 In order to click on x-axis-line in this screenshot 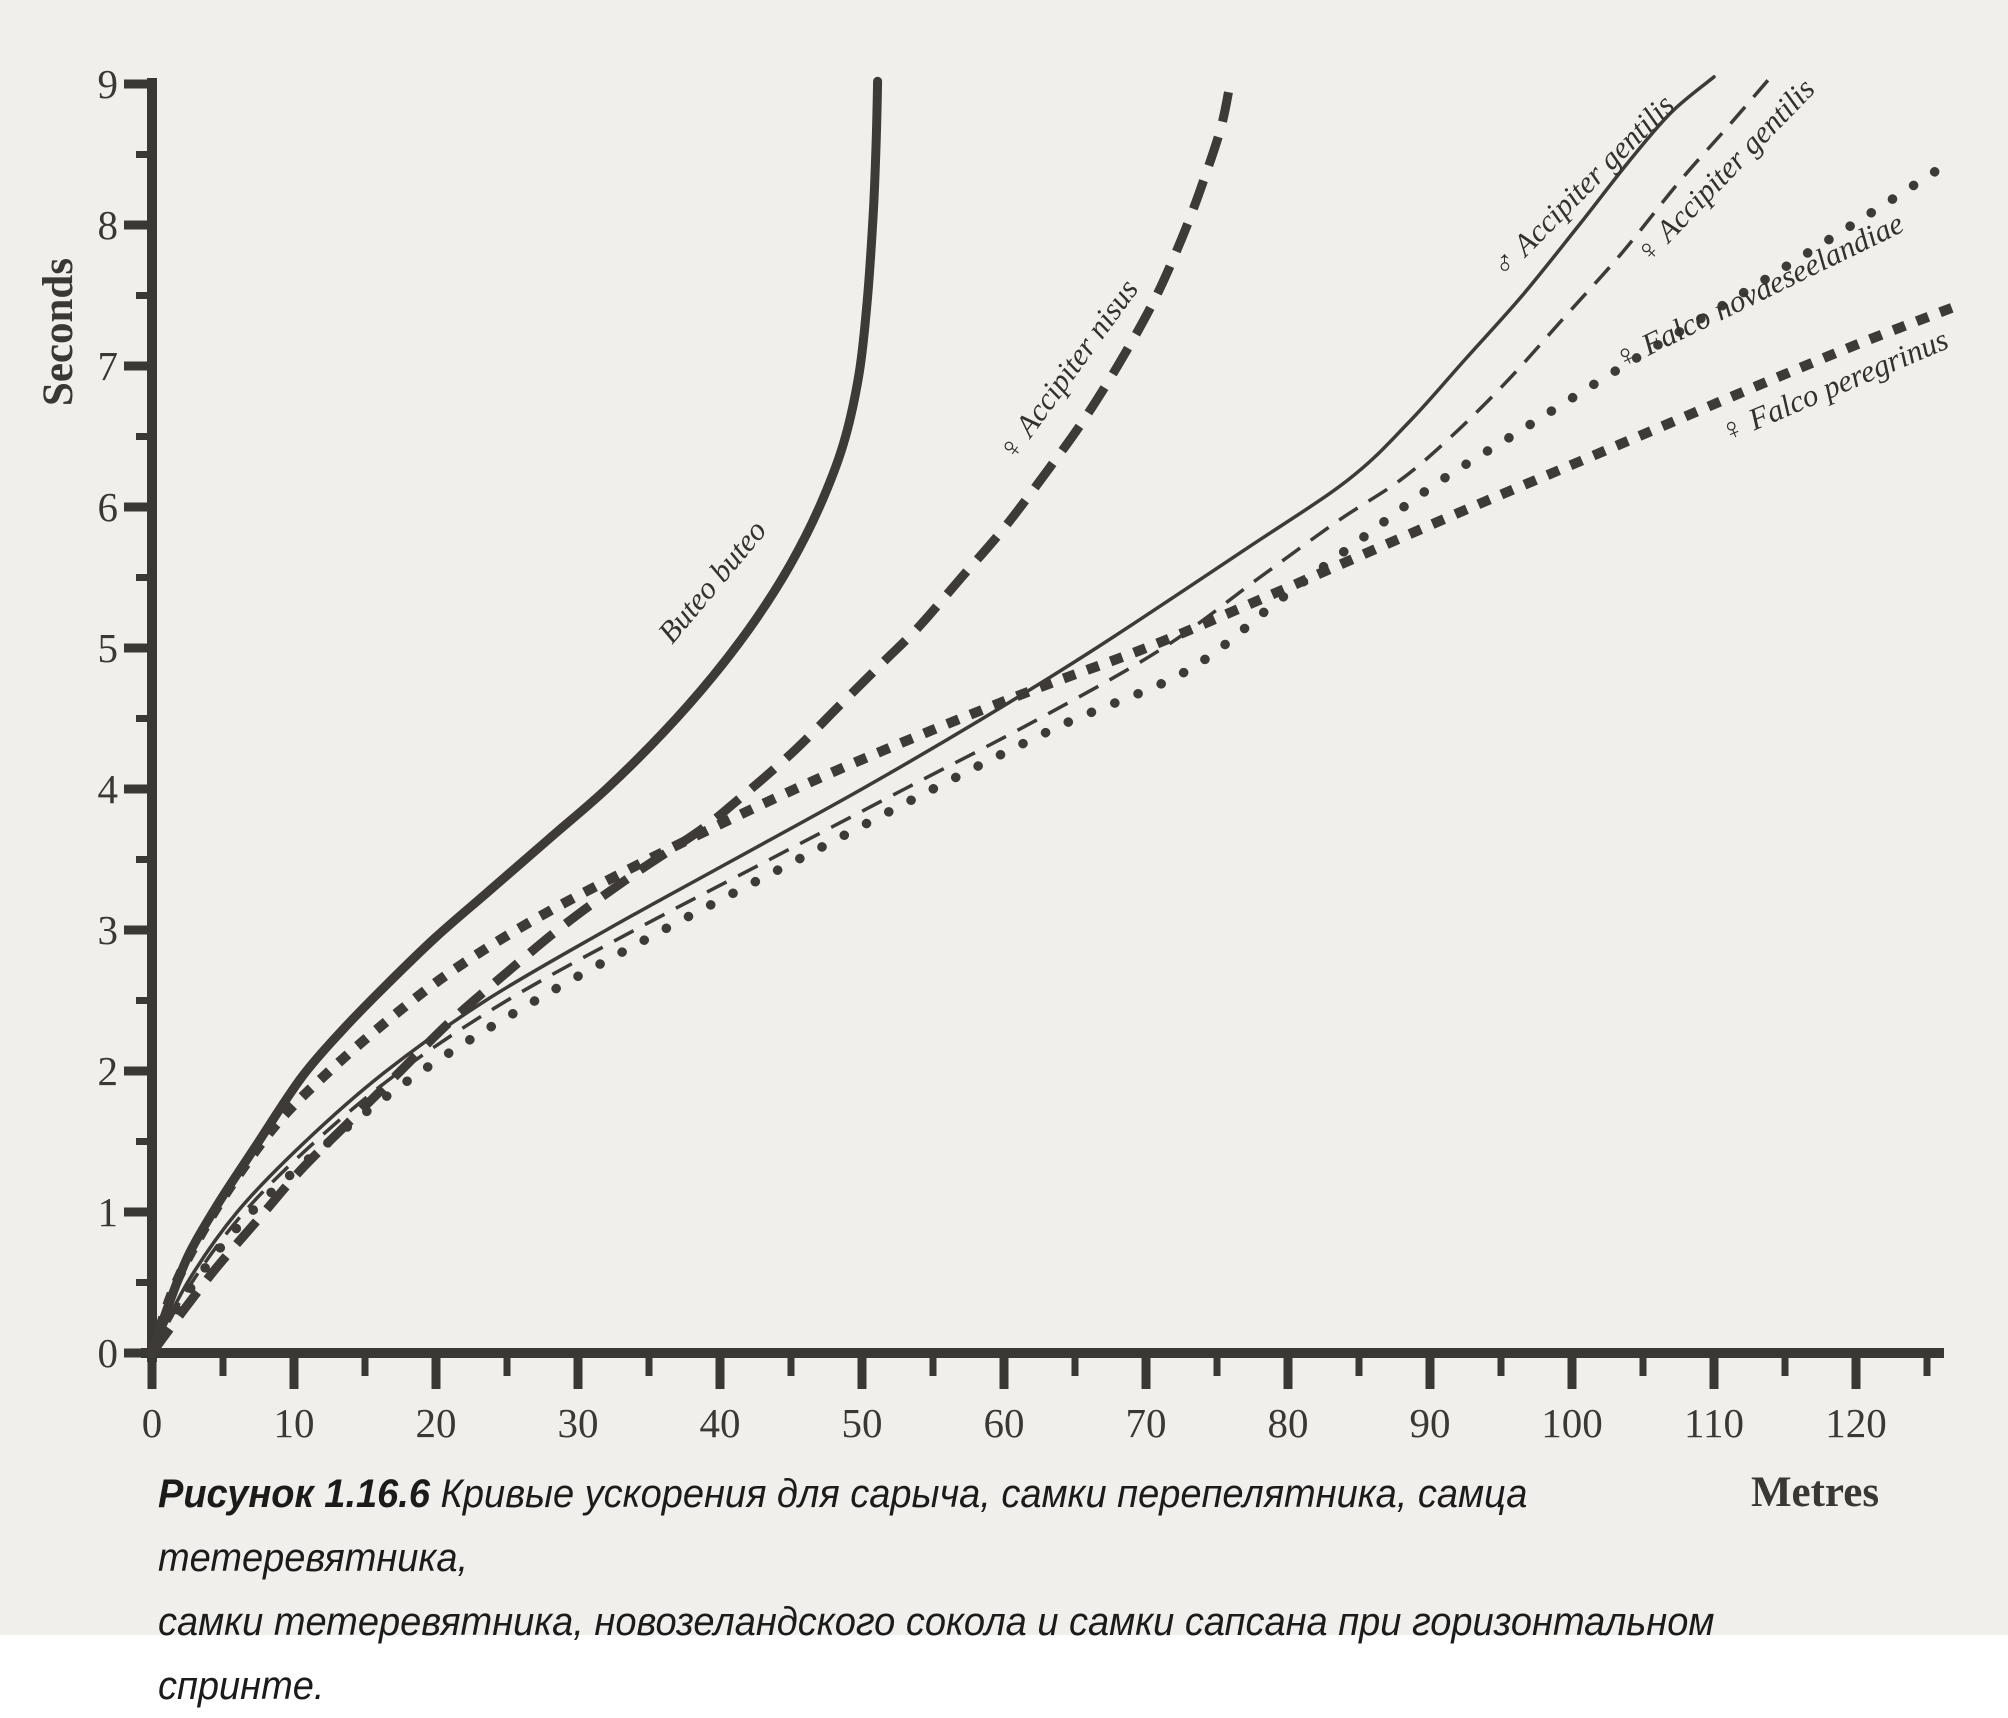, I will do `click(1042, 1353)`.